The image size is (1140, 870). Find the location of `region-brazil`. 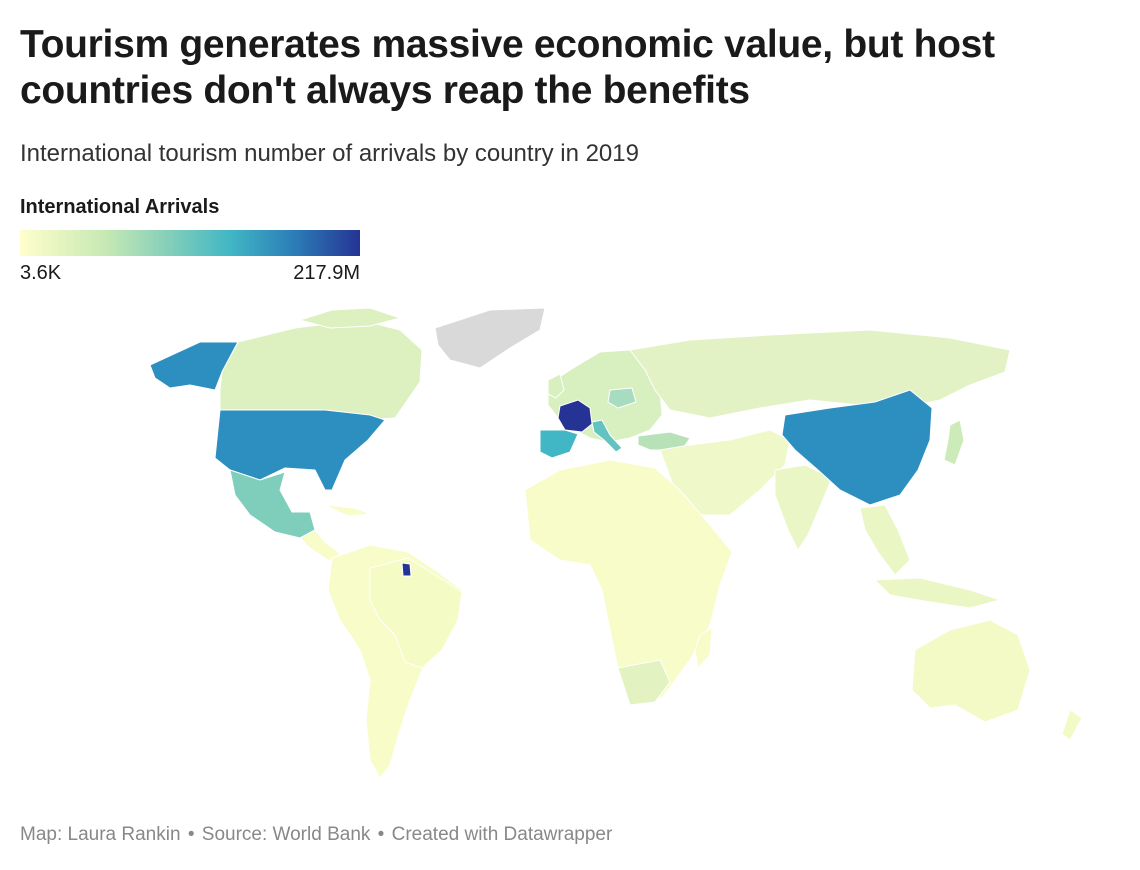

region-brazil is located at coordinates (416, 613).